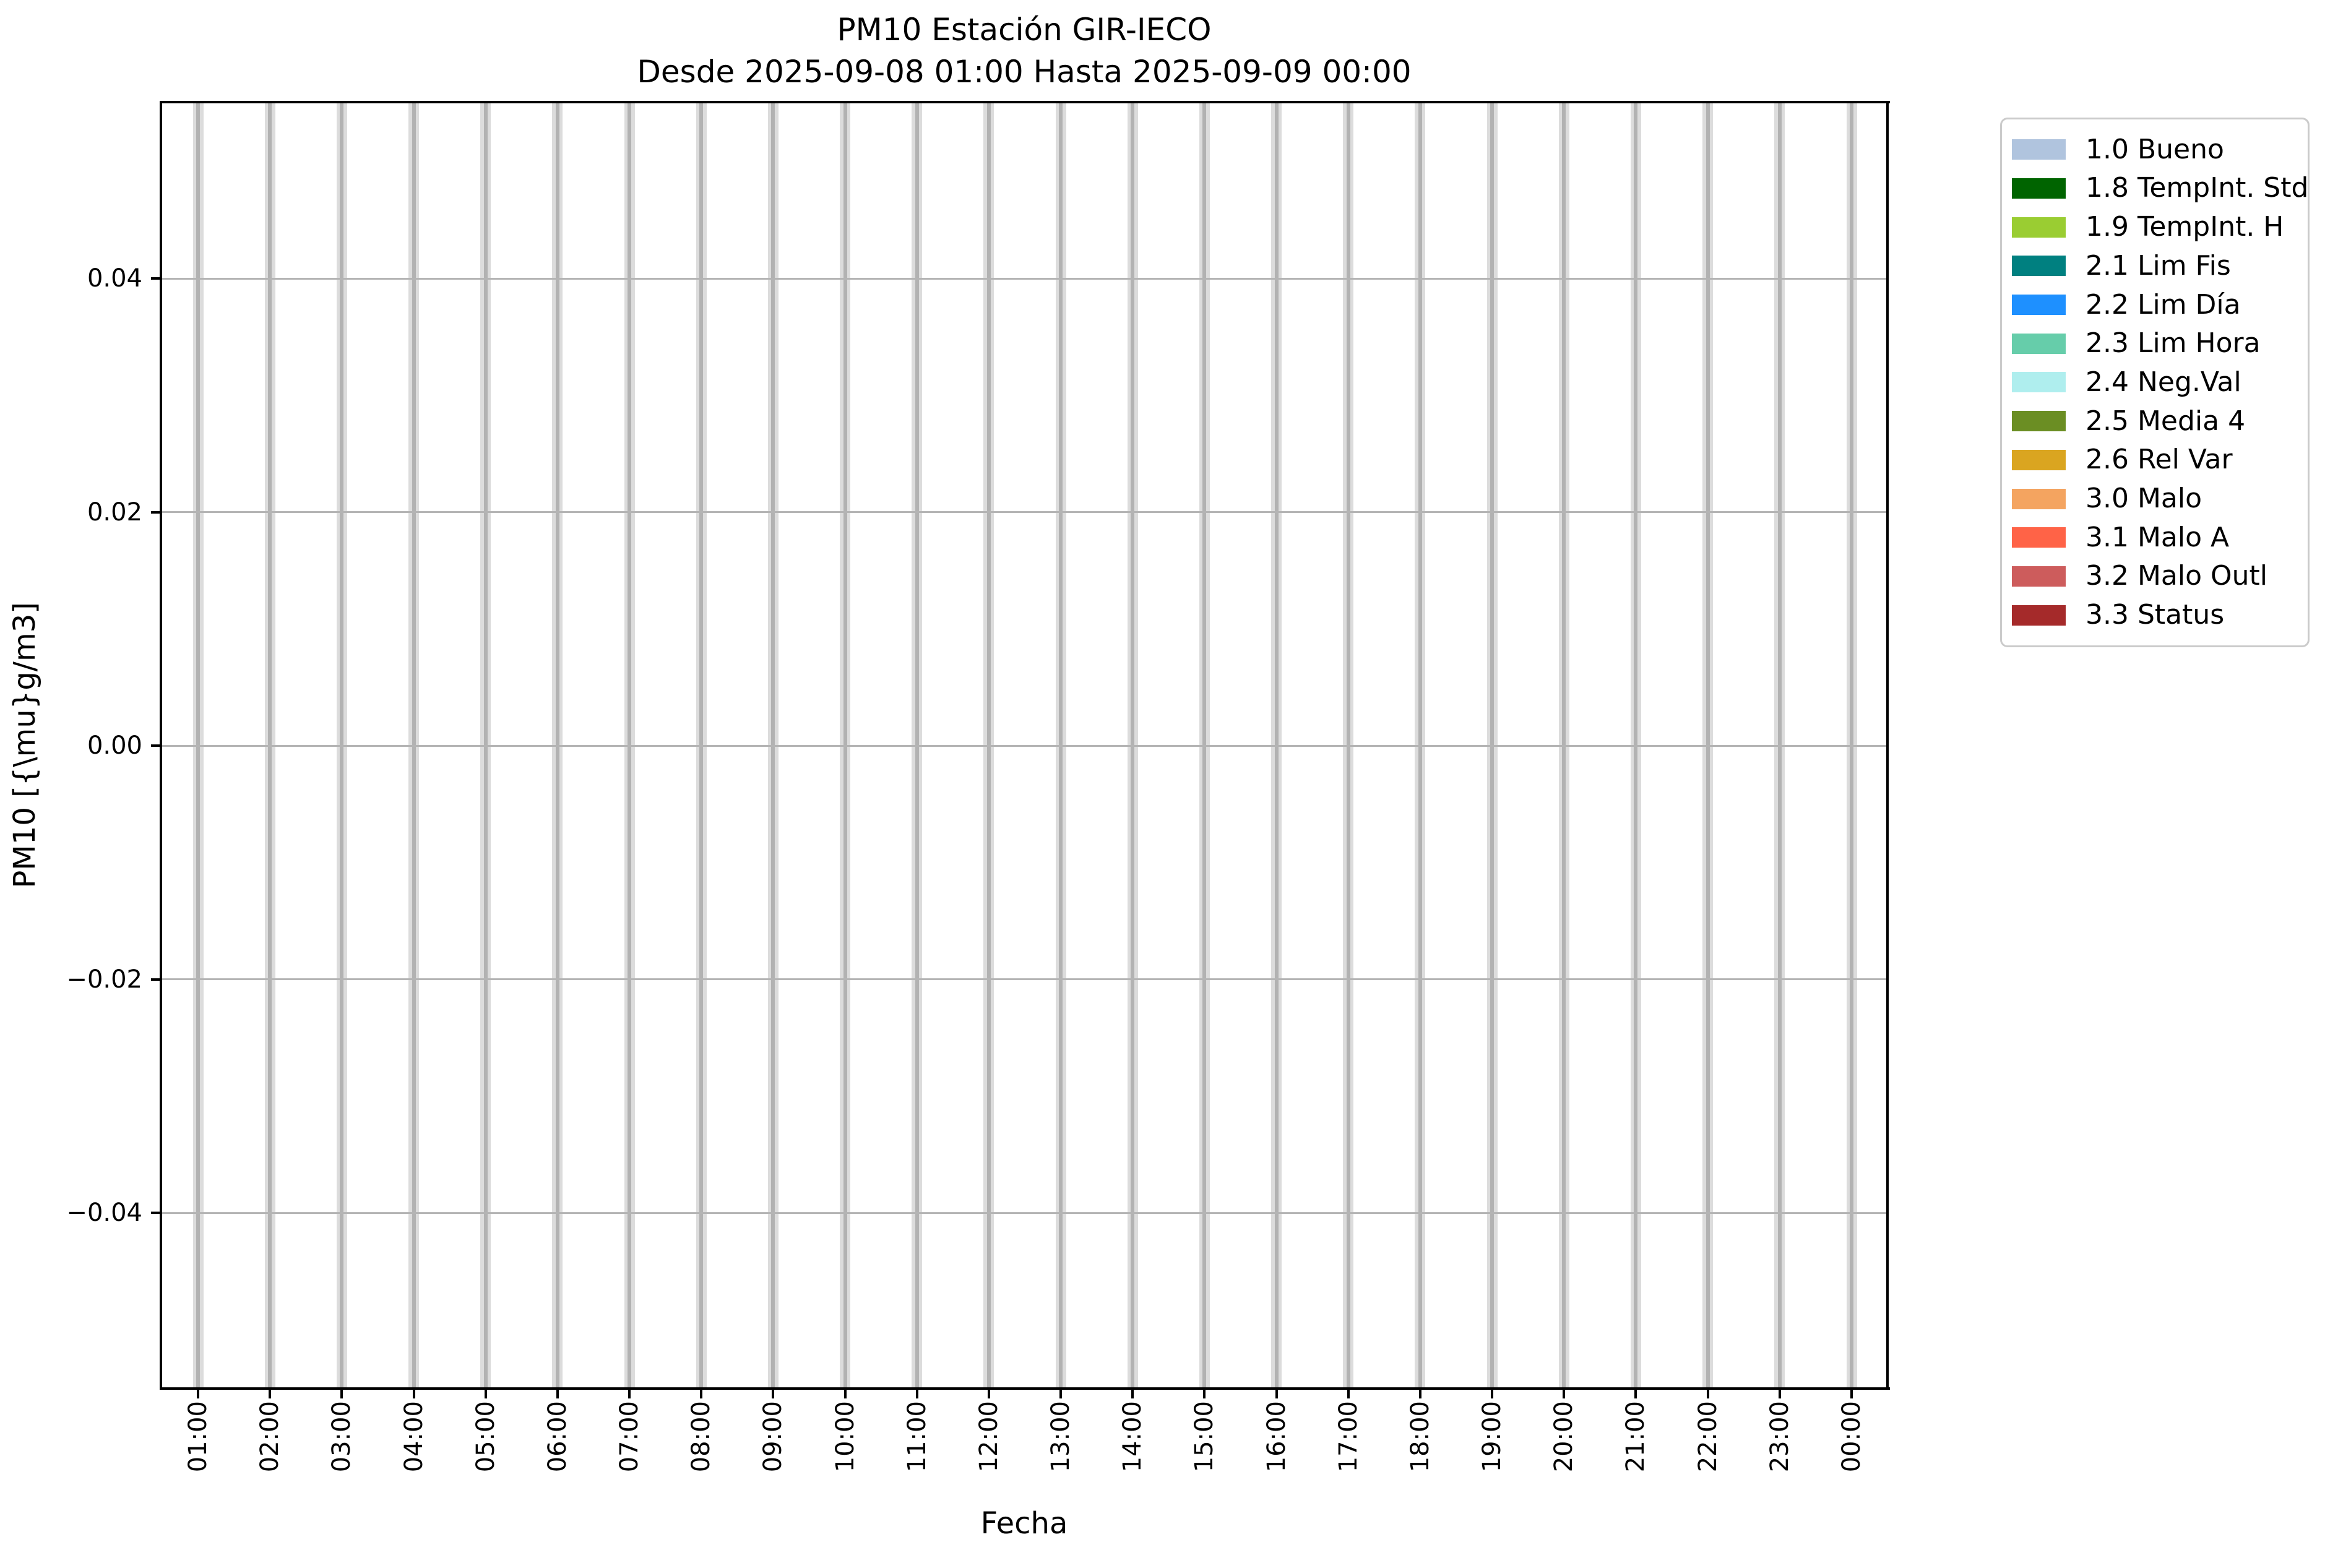 This screenshot has width=2325, height=1568. I want to click on legend-label: 2.6 Rel Var, so click(2159, 460).